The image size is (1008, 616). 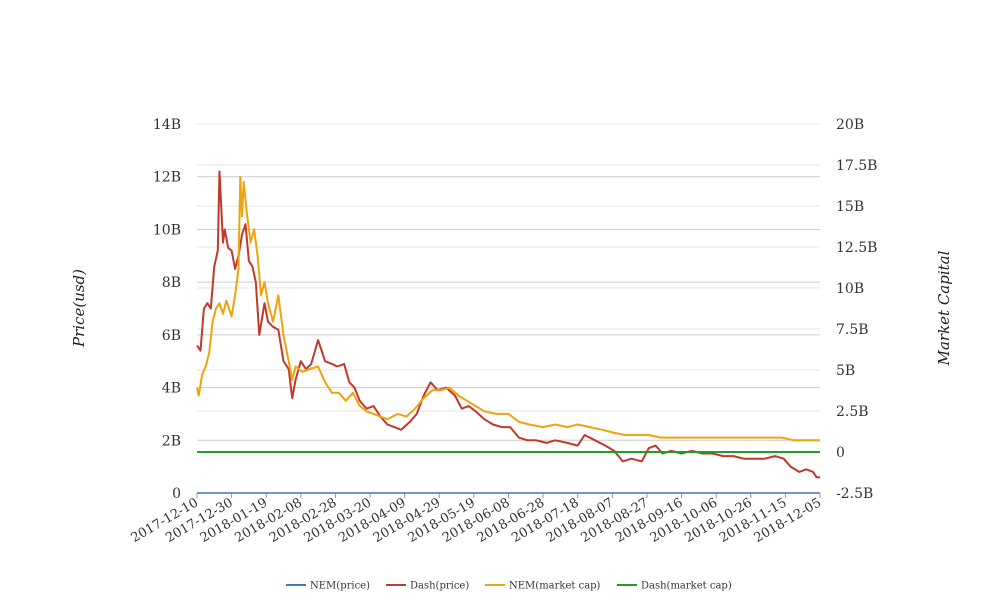 What do you see at coordinates (79, 308) in the screenshot?
I see `y-axis-left-label: Price(usd)` at bounding box center [79, 308].